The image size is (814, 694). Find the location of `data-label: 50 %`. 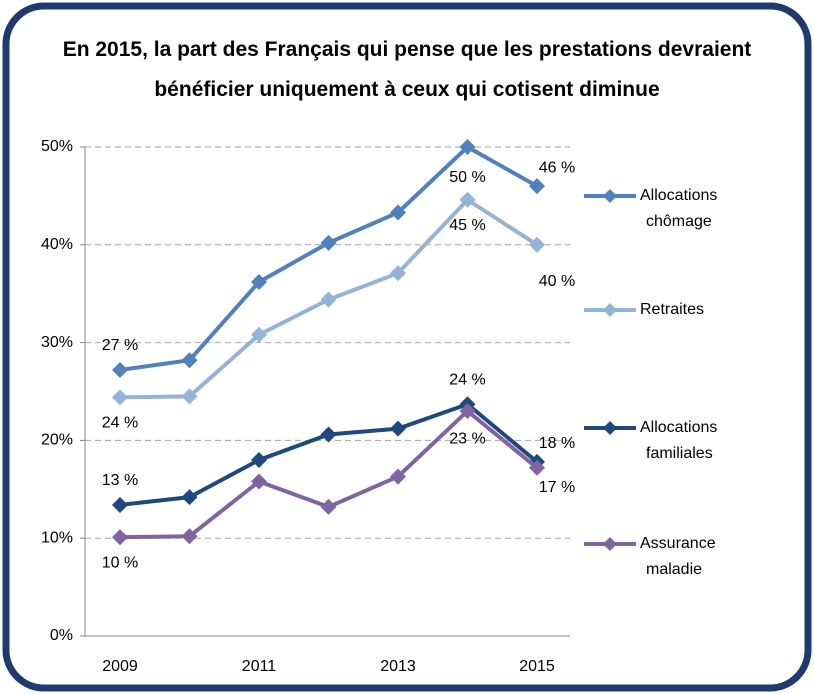

data-label: 50 % is located at coordinates (467, 177).